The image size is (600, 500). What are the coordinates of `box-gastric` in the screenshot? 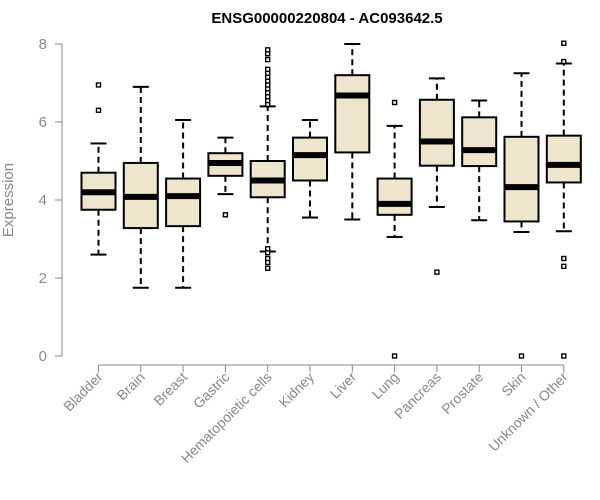 It's located at (225, 177).